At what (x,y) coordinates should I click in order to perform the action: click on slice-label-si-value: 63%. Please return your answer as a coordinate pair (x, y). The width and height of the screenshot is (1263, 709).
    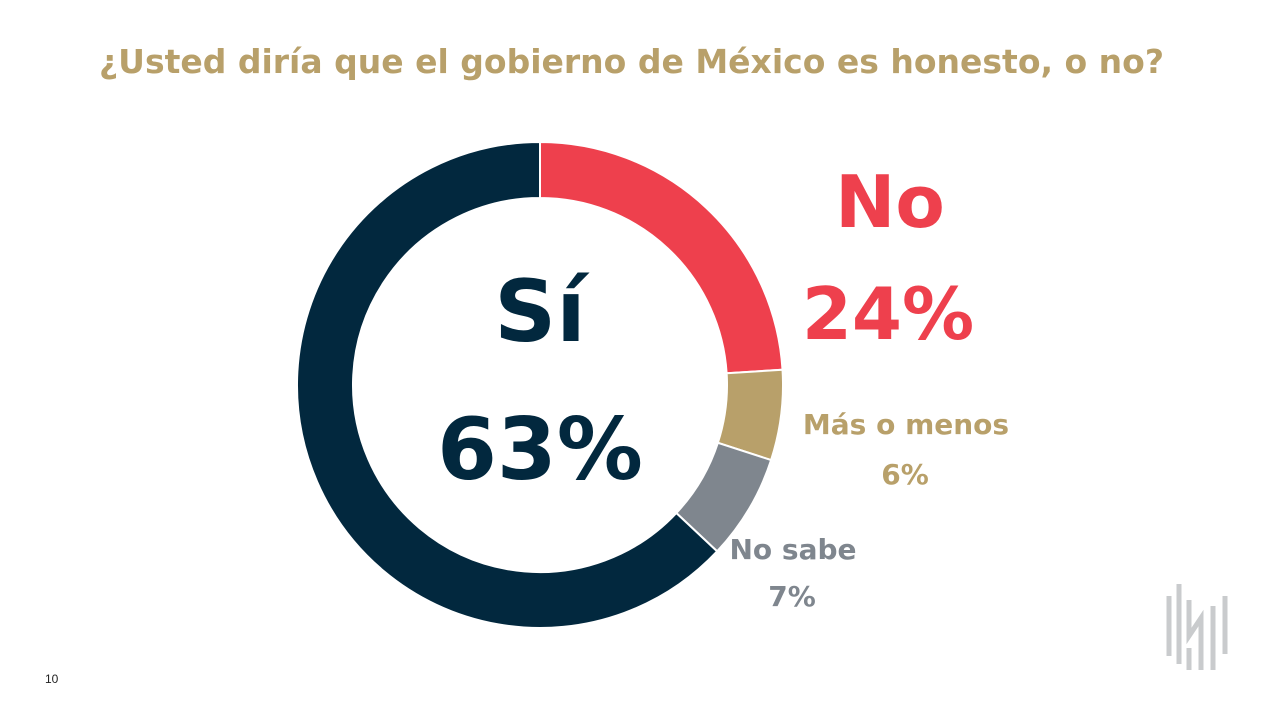
    Looking at the image, I should click on (540, 450).